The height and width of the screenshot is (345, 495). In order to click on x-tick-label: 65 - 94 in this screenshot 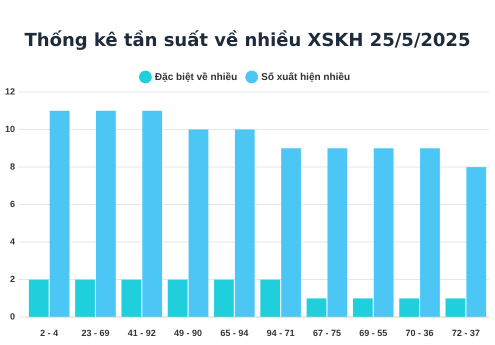, I will do `click(234, 333)`.